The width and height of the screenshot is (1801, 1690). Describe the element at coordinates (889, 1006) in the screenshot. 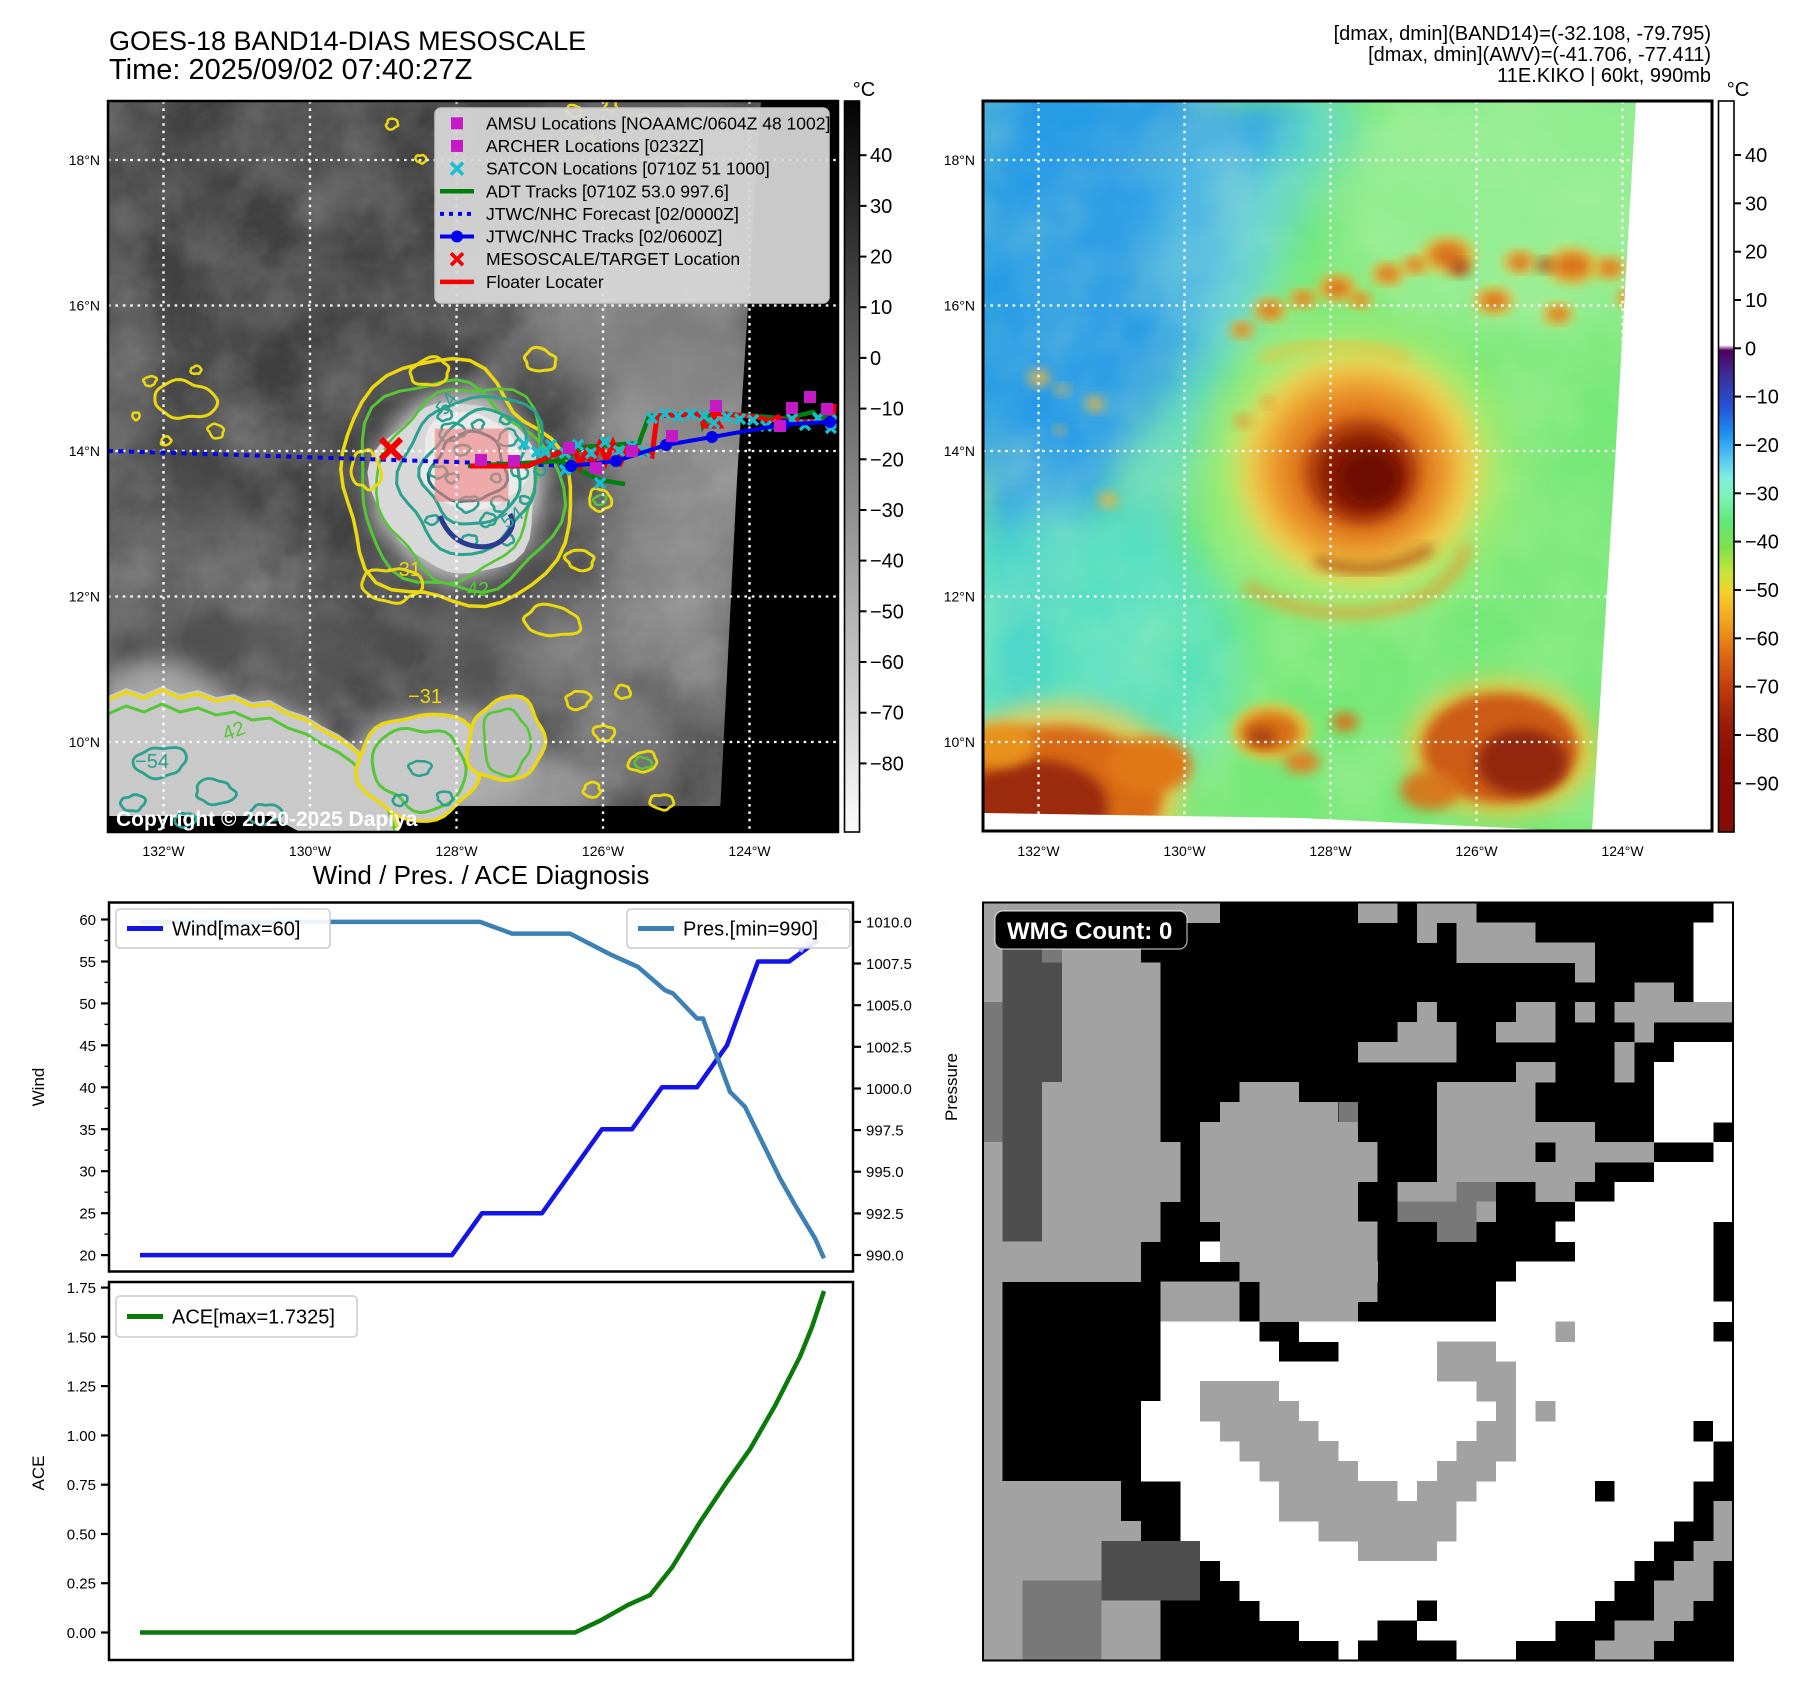

I see `svg-text: 1005.0` at that location.